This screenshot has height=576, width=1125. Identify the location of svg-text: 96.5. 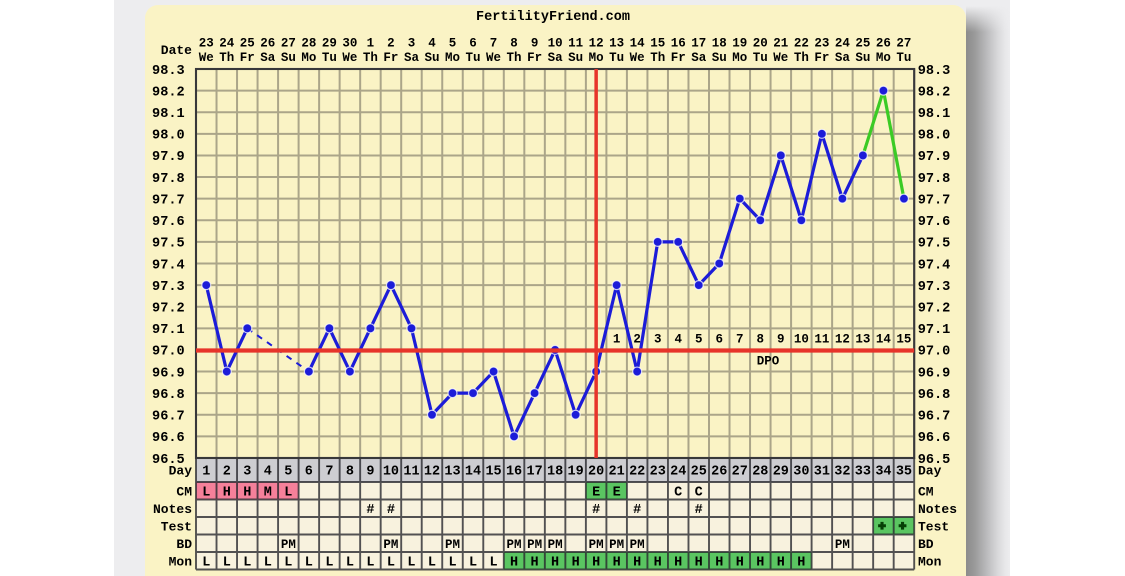
(168, 460).